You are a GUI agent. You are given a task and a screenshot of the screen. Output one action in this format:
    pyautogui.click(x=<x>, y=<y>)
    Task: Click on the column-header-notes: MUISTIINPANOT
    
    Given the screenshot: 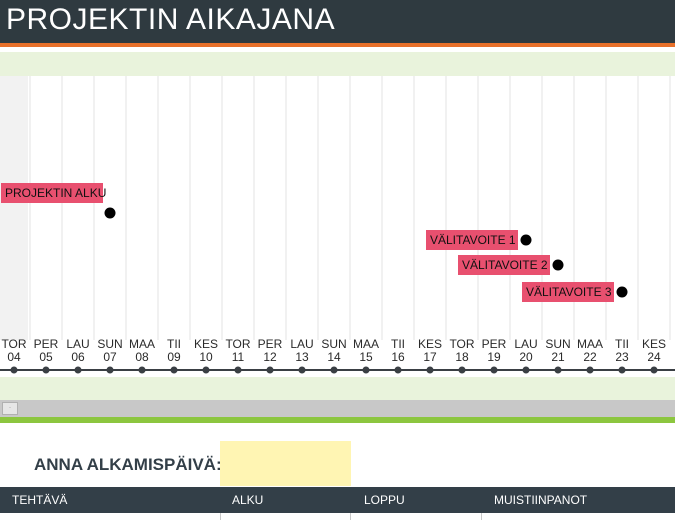 What is the action you would take?
    pyautogui.click(x=541, y=500)
    